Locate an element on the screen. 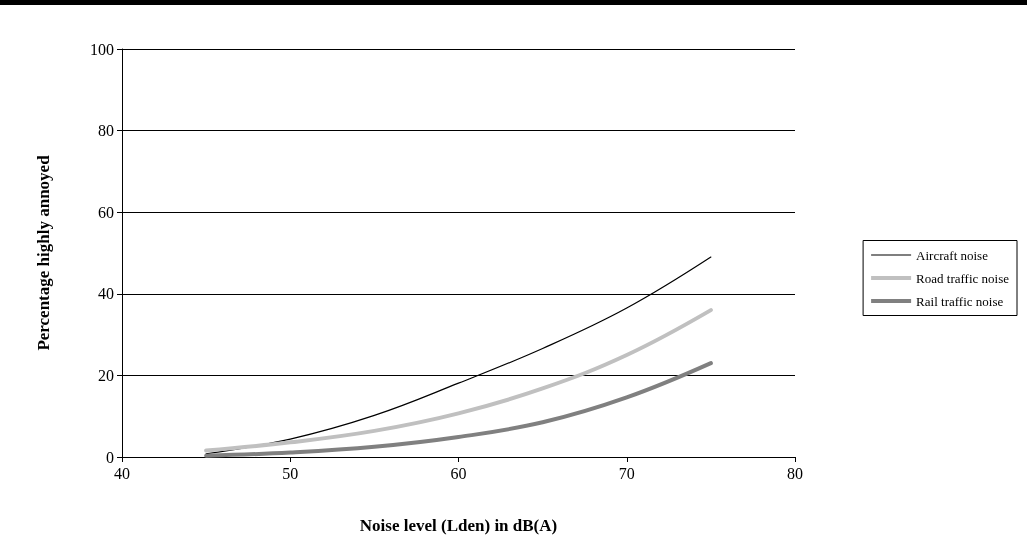 The height and width of the screenshot is (556, 1027). y-tick-label: 100 is located at coordinates (102, 49).